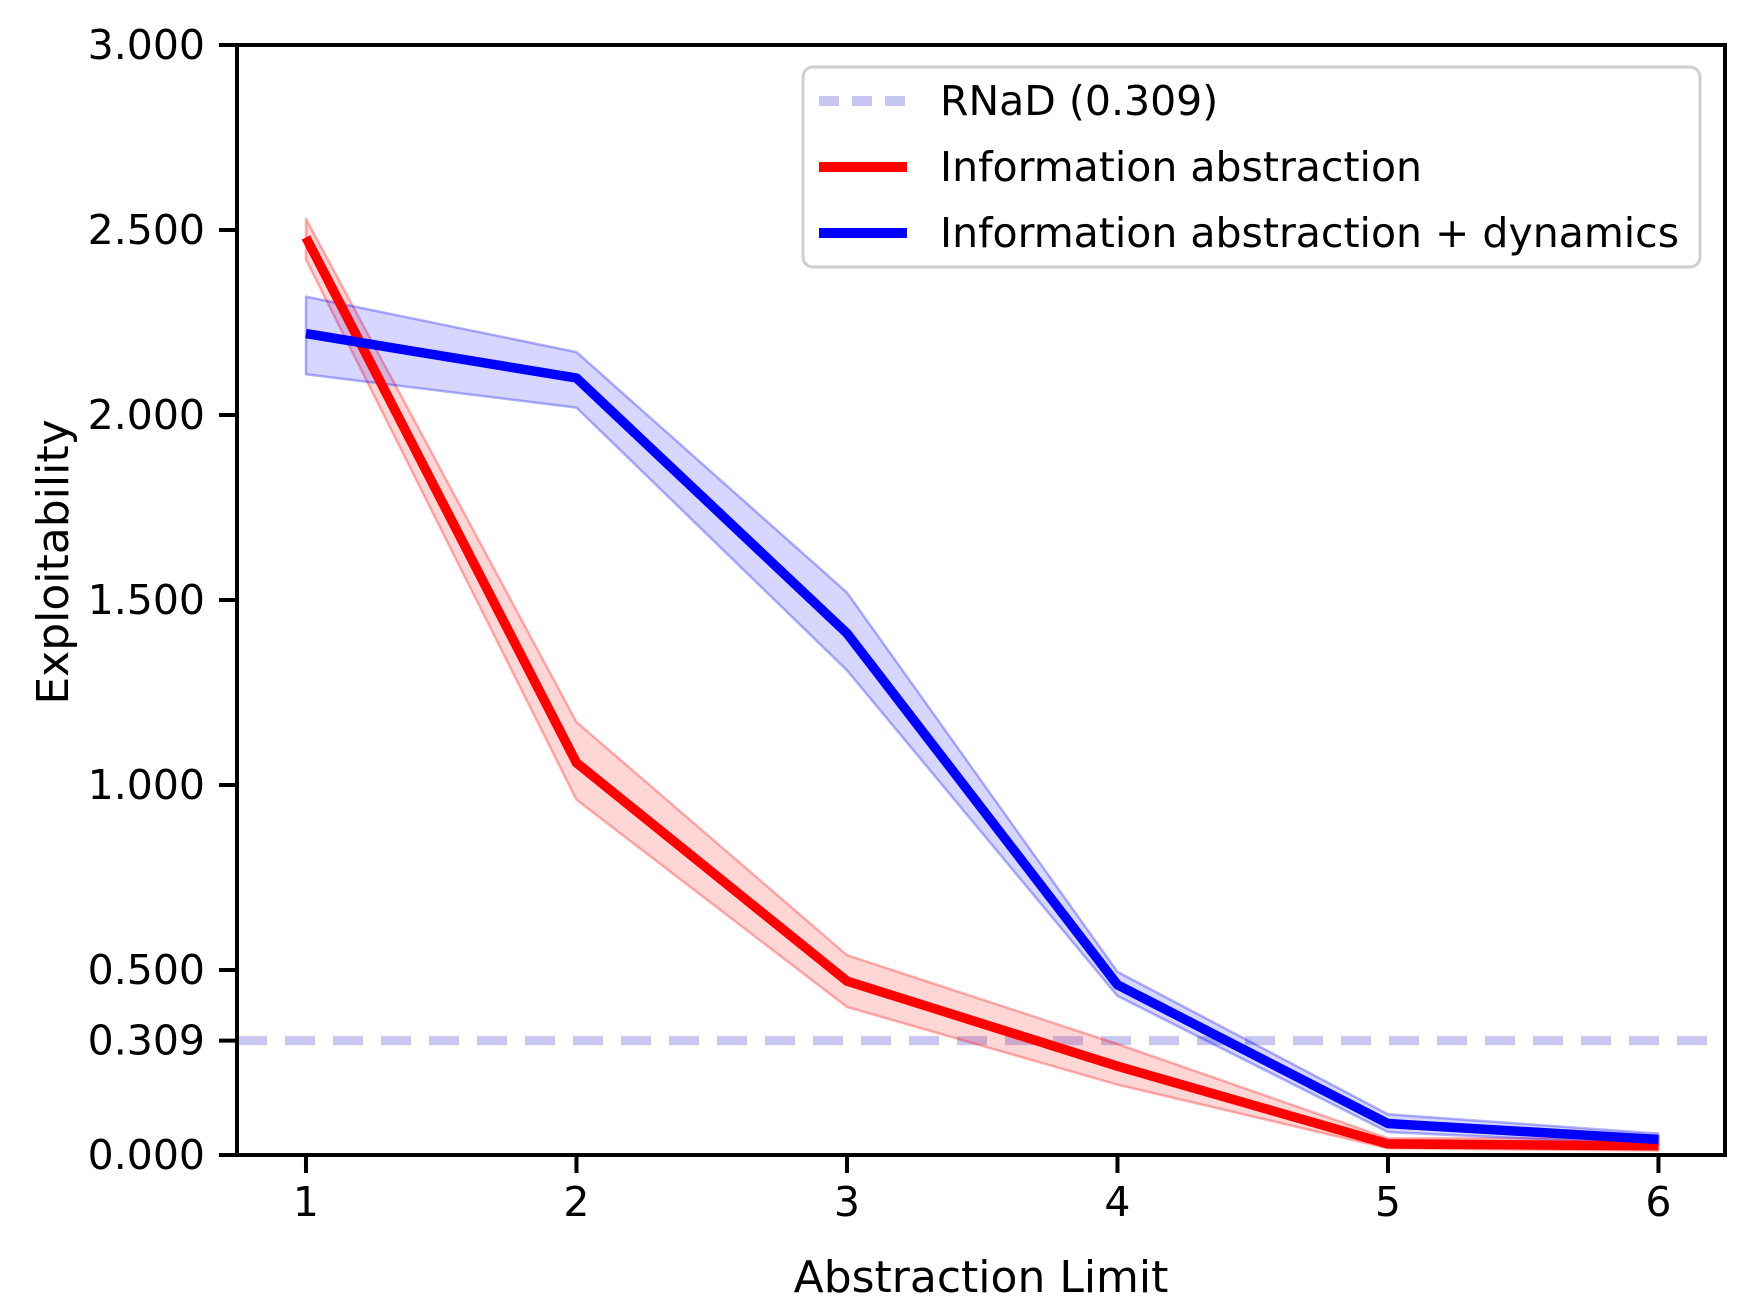 The width and height of the screenshot is (1755, 1315). What do you see at coordinates (146, 415) in the screenshot?
I see `y-tick-label: 2.000` at bounding box center [146, 415].